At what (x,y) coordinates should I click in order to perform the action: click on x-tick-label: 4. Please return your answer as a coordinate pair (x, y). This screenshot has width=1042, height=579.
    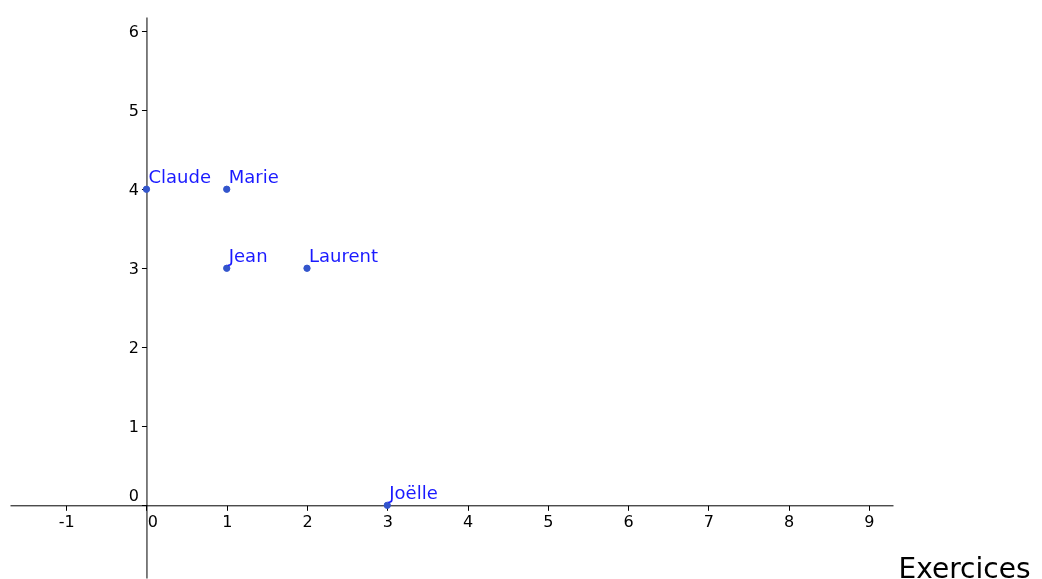
    Looking at the image, I should click on (468, 521).